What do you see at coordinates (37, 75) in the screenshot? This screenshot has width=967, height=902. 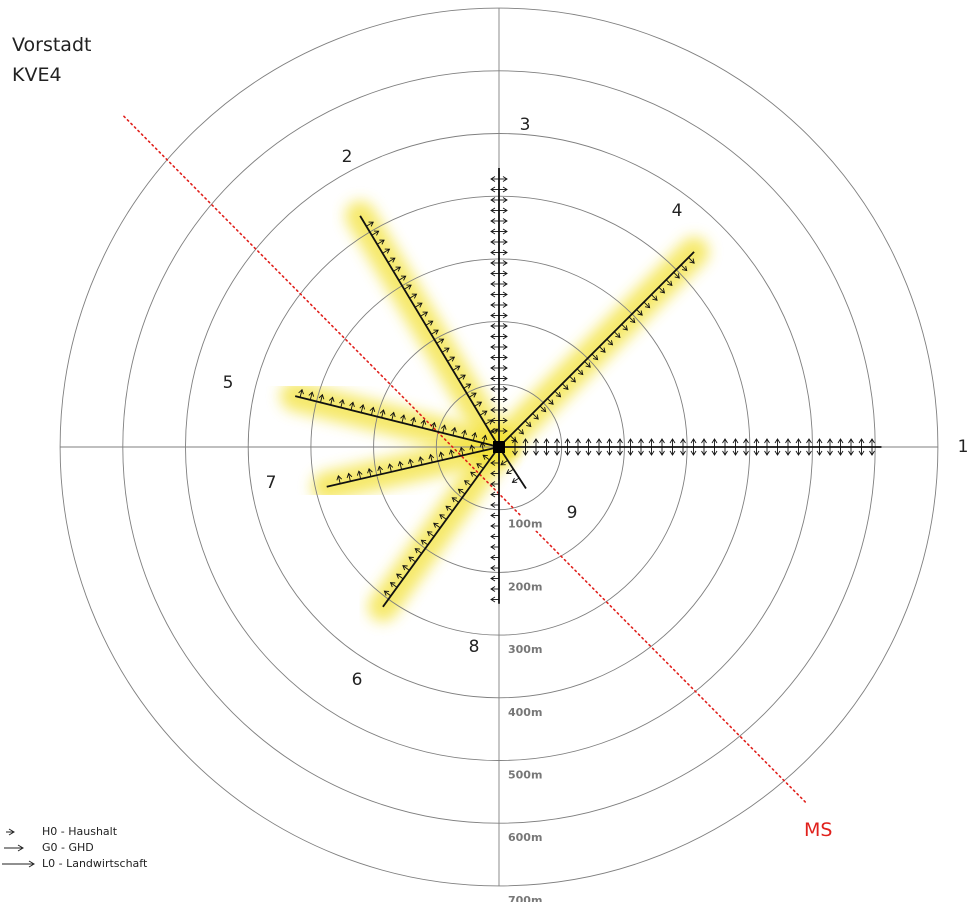 I see `title-line-2: KVE4` at bounding box center [37, 75].